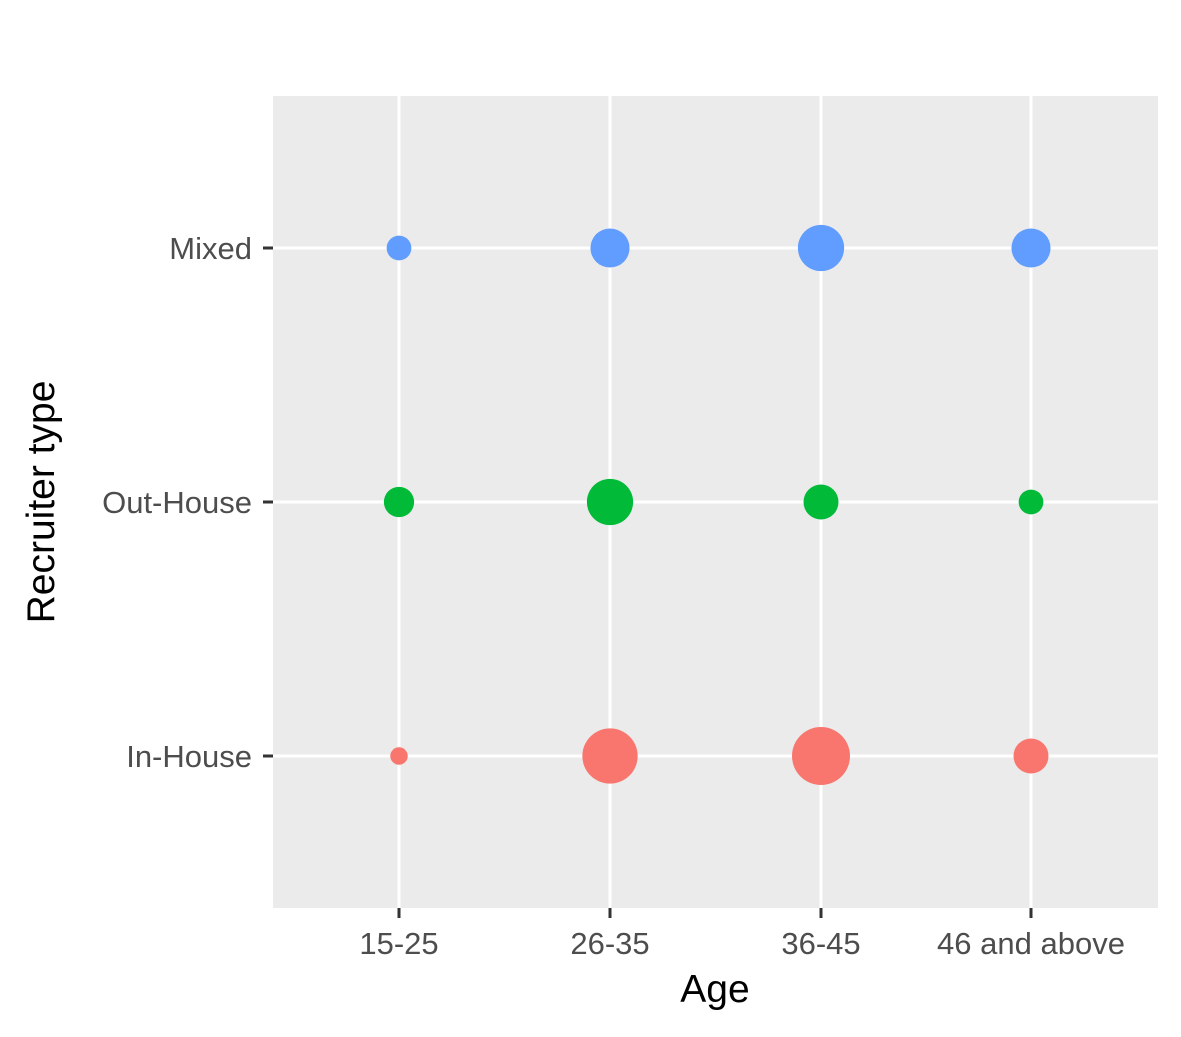 Image resolution: width=1181 pixels, height=1037 pixels. What do you see at coordinates (177, 502) in the screenshot?
I see `y-tick-label: Out-House` at bounding box center [177, 502].